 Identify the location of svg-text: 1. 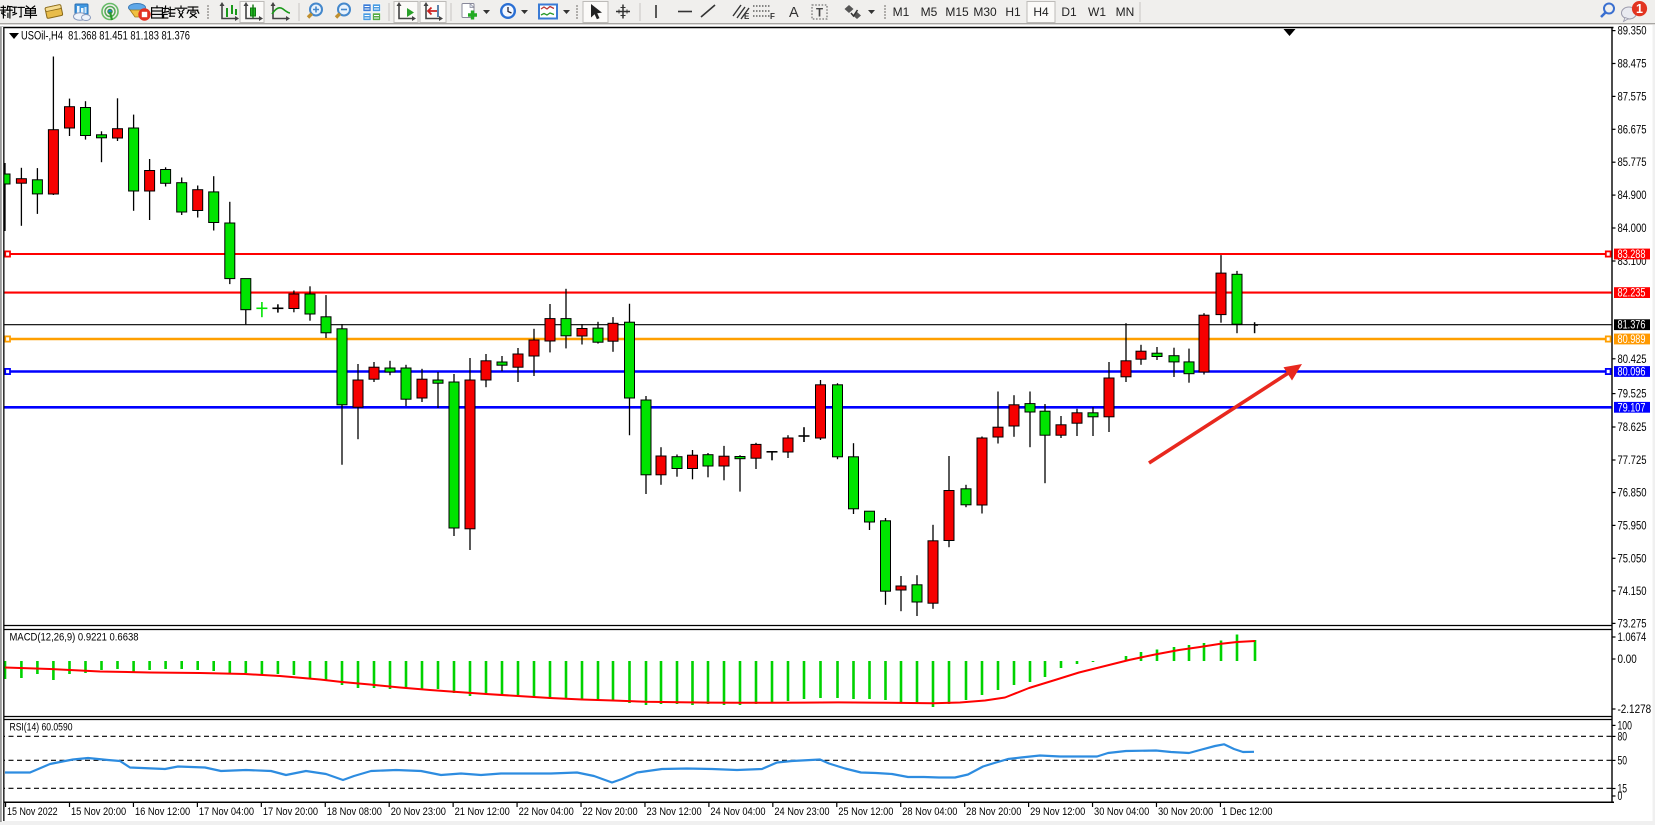
(1639, 9).